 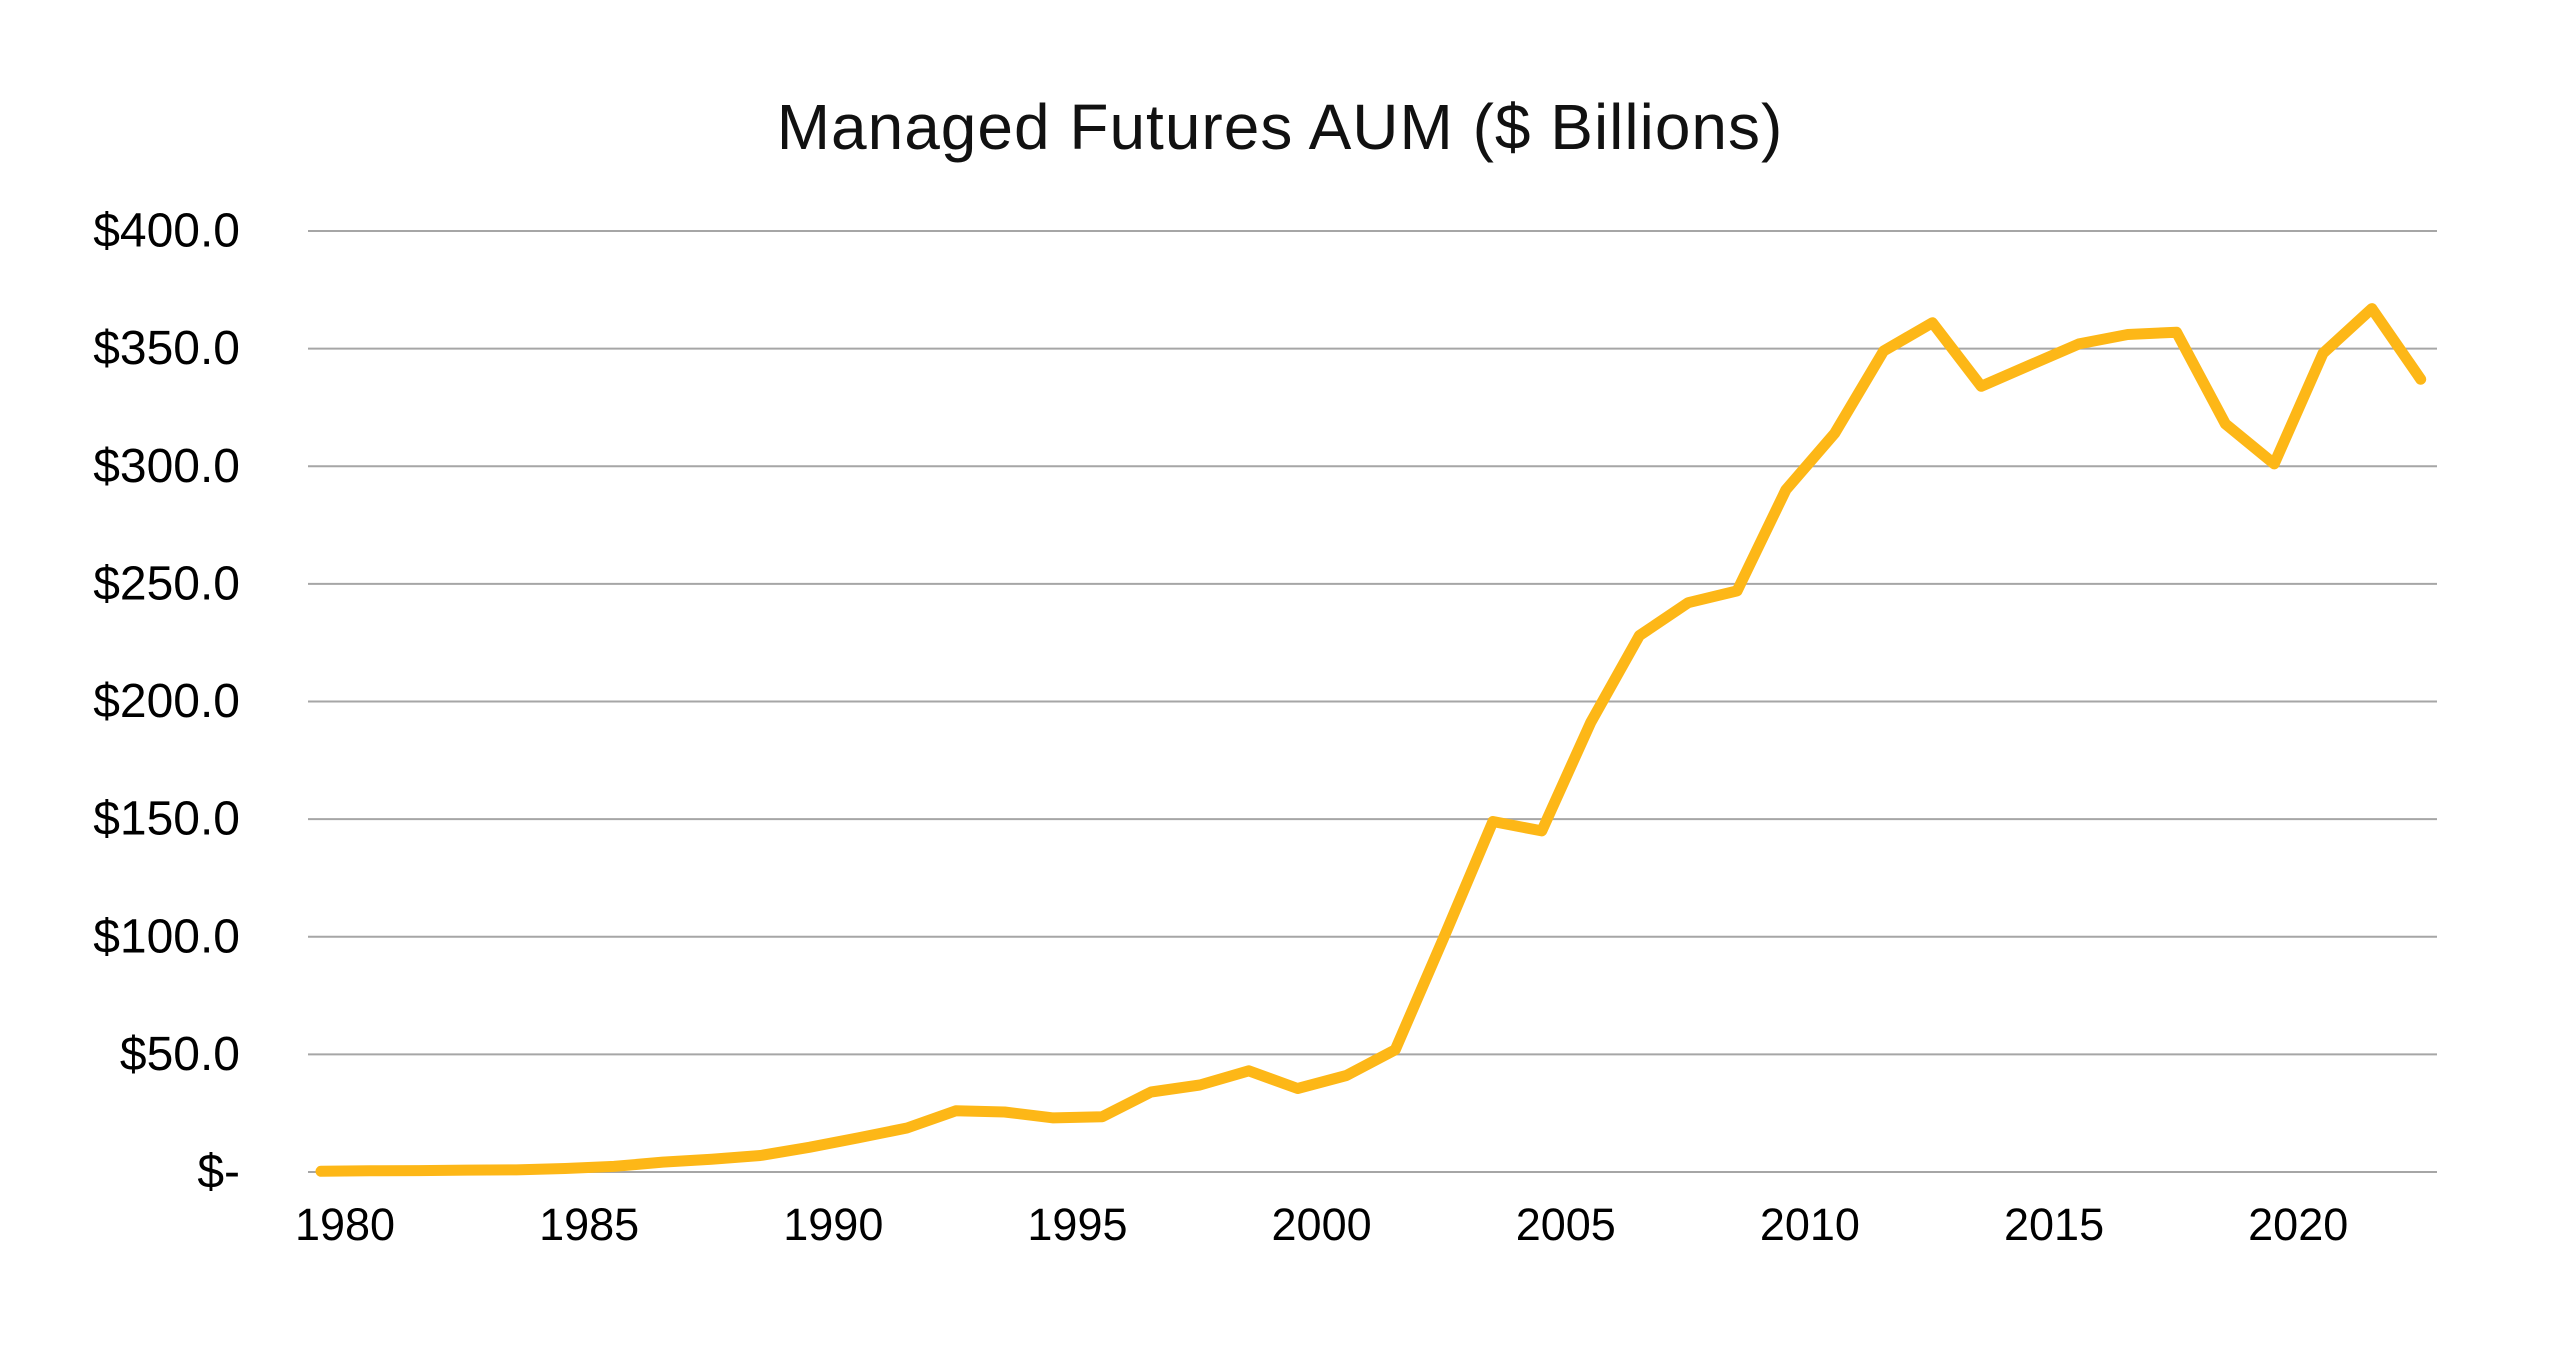 What do you see at coordinates (166, 819) in the screenshot?
I see `y-tick-label: $150.0` at bounding box center [166, 819].